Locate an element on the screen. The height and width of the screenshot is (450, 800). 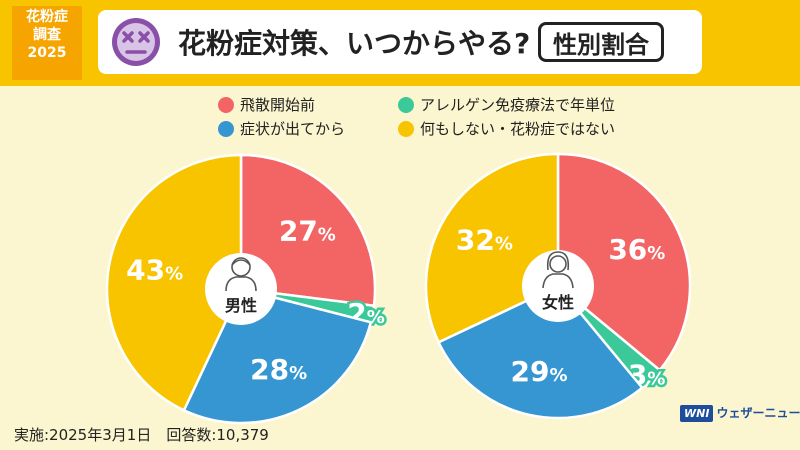
data-label: 29% is located at coordinates (538, 371).